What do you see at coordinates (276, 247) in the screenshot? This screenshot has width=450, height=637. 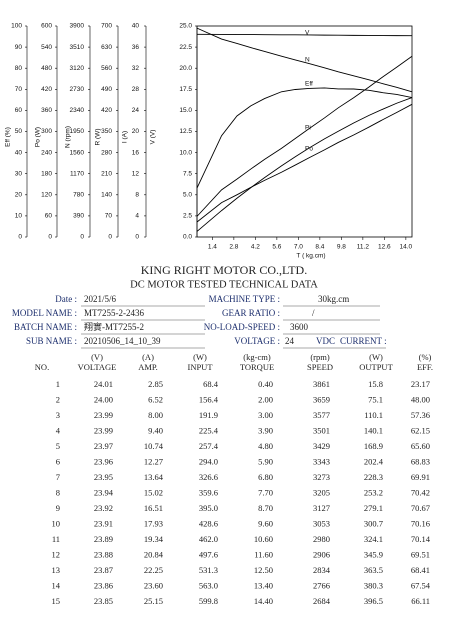 I see `x-tick-label: 5.6` at bounding box center [276, 247].